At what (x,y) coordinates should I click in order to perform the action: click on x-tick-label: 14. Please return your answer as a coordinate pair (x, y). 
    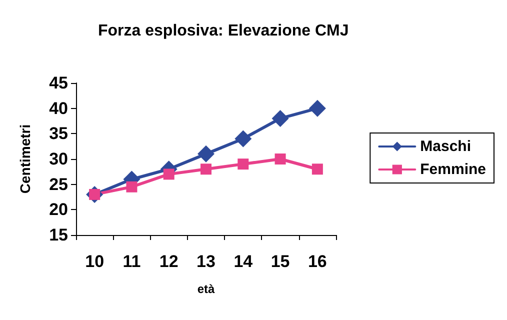
    Looking at the image, I should click on (244, 261).